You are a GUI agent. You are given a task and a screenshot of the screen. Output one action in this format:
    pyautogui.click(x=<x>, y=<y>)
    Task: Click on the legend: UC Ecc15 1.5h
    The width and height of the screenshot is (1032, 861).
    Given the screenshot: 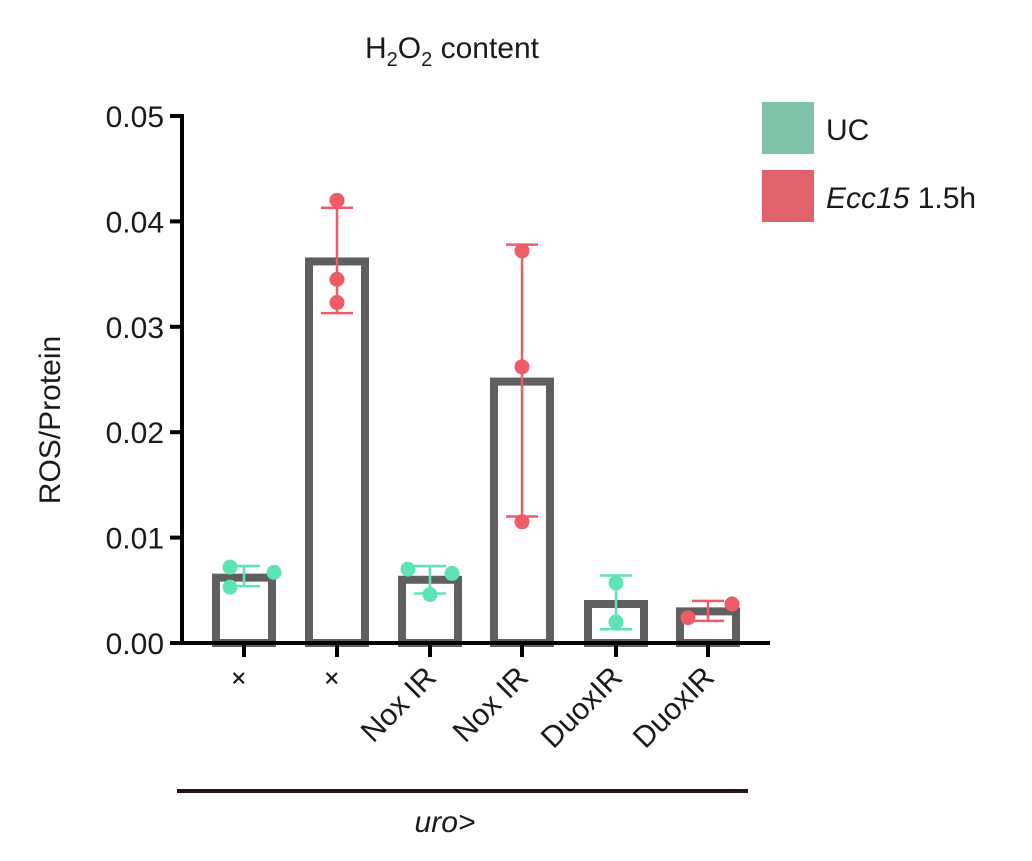 What is the action you would take?
    pyautogui.click(x=869, y=162)
    